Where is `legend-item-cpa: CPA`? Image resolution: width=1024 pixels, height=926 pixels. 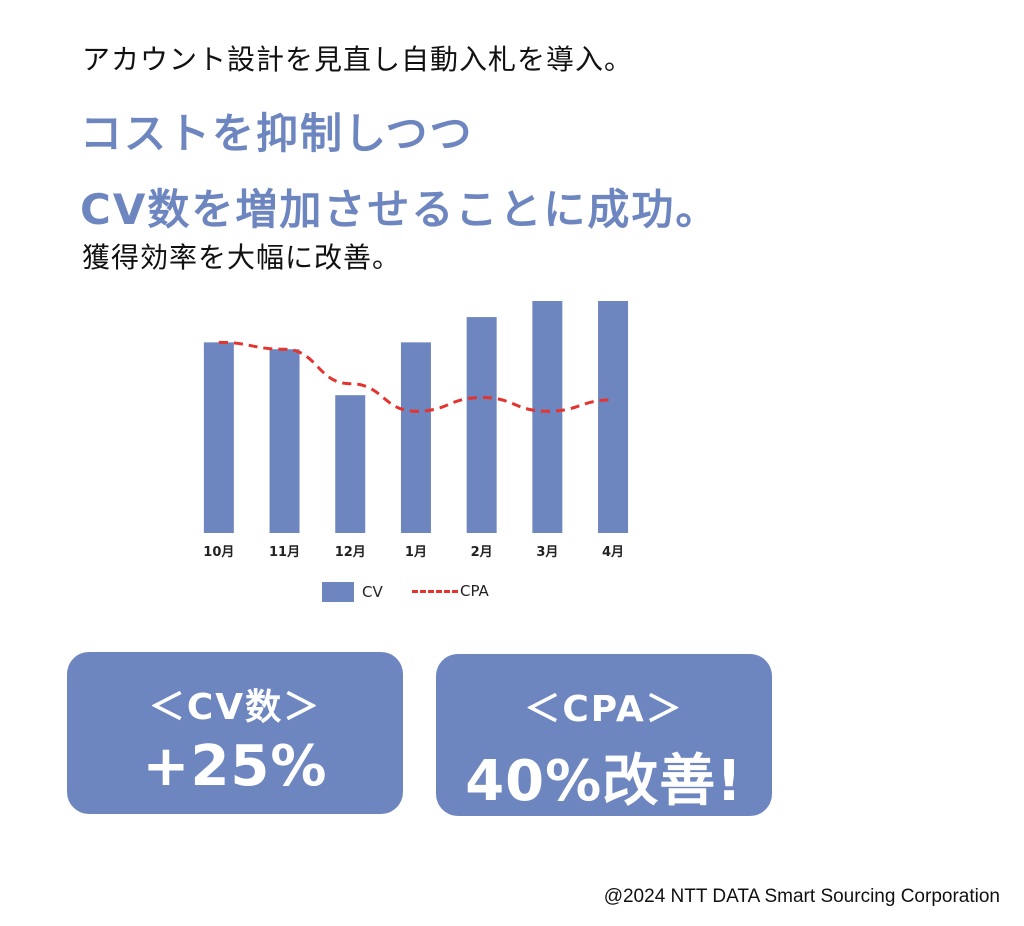
legend-item-cpa: CPA is located at coordinates (450, 591).